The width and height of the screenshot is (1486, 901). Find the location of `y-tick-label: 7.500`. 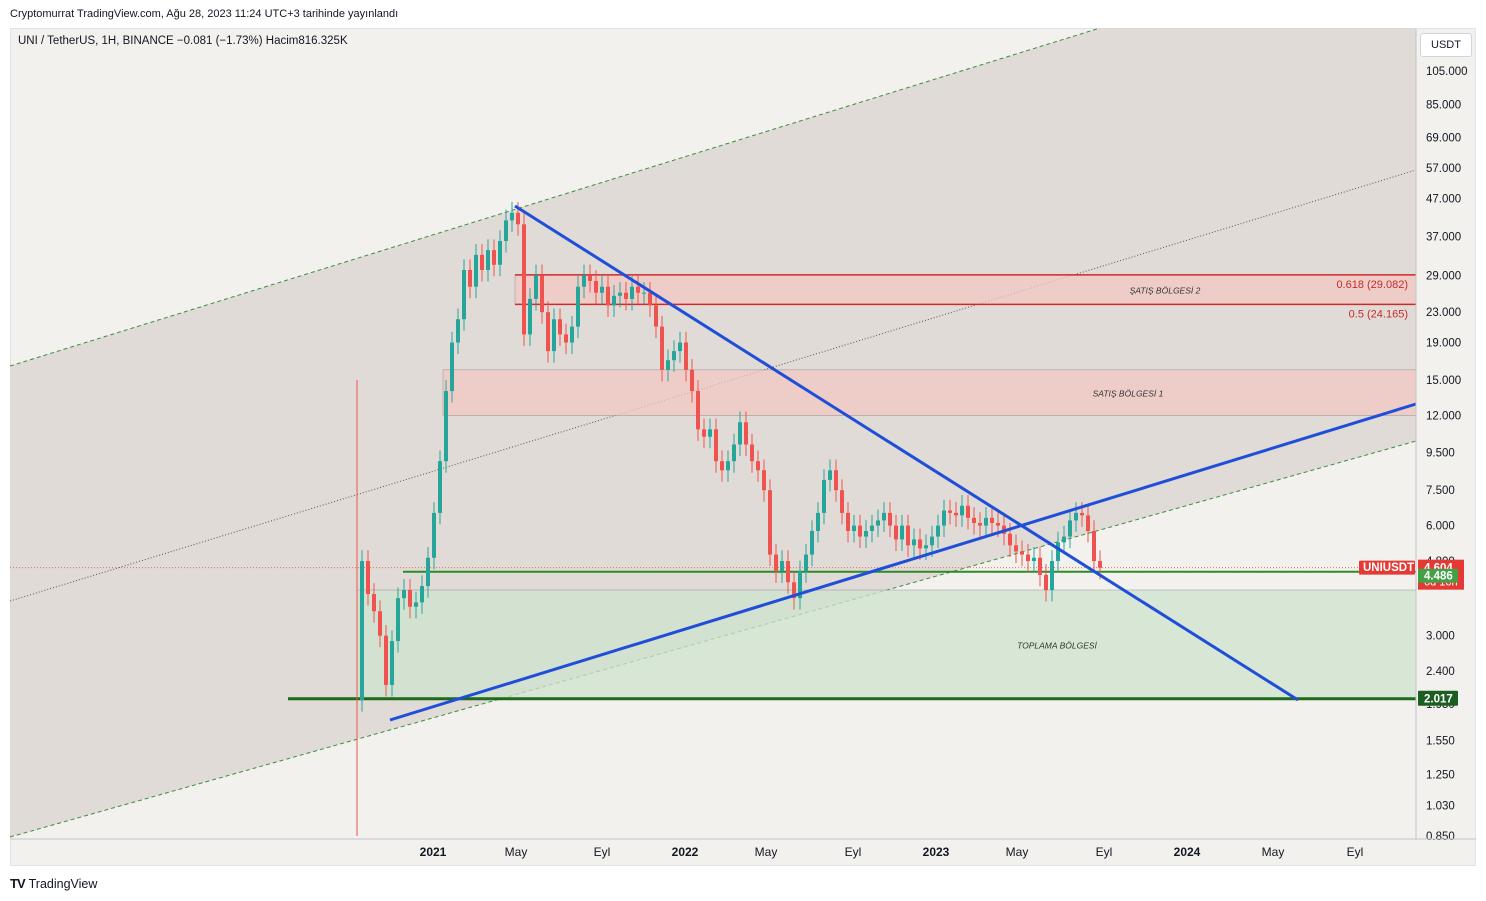

y-tick-label: 7.500 is located at coordinates (1440, 491).